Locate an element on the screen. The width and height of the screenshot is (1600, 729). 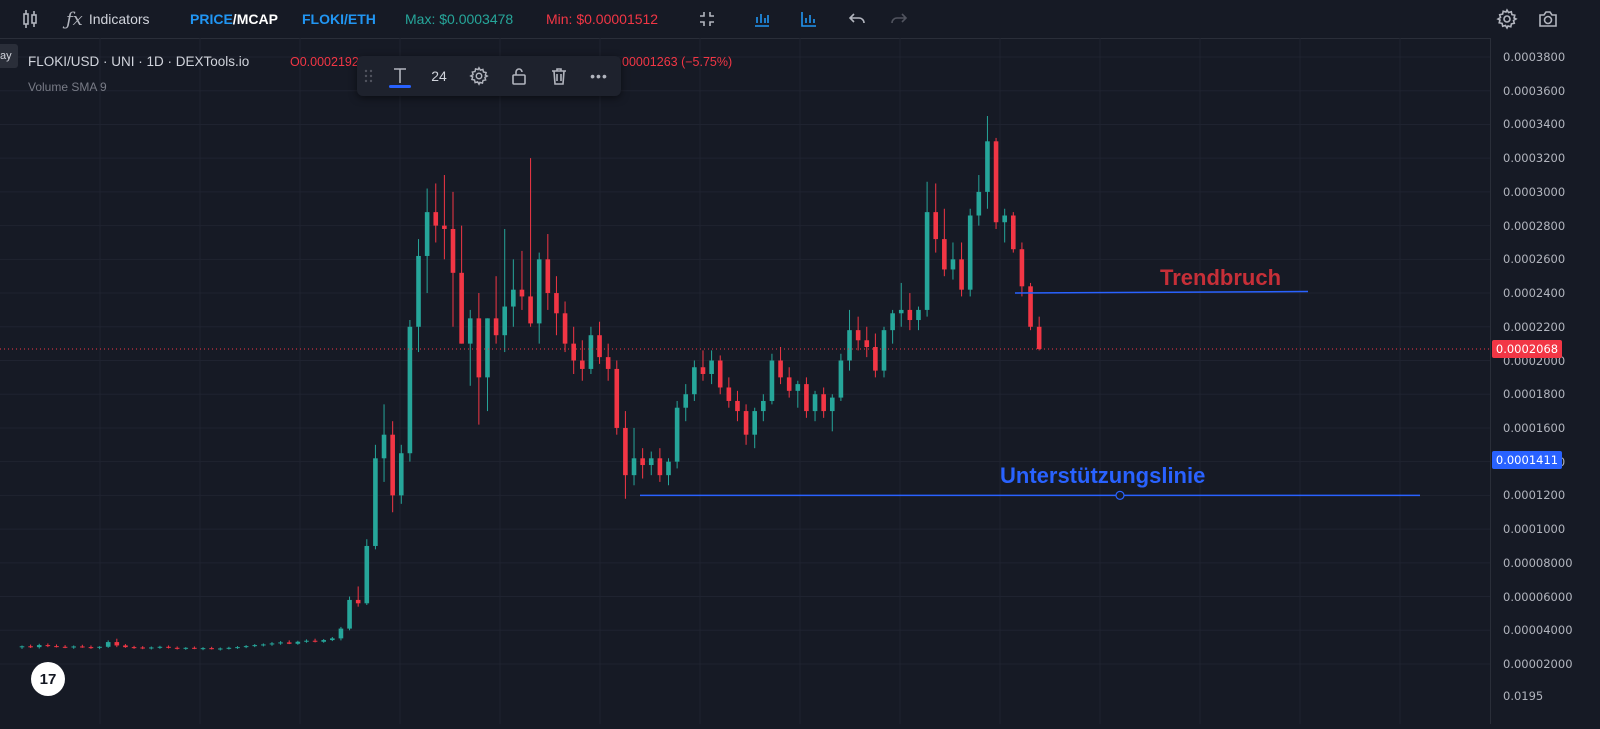
undo-icon is located at coordinates (857, 19).